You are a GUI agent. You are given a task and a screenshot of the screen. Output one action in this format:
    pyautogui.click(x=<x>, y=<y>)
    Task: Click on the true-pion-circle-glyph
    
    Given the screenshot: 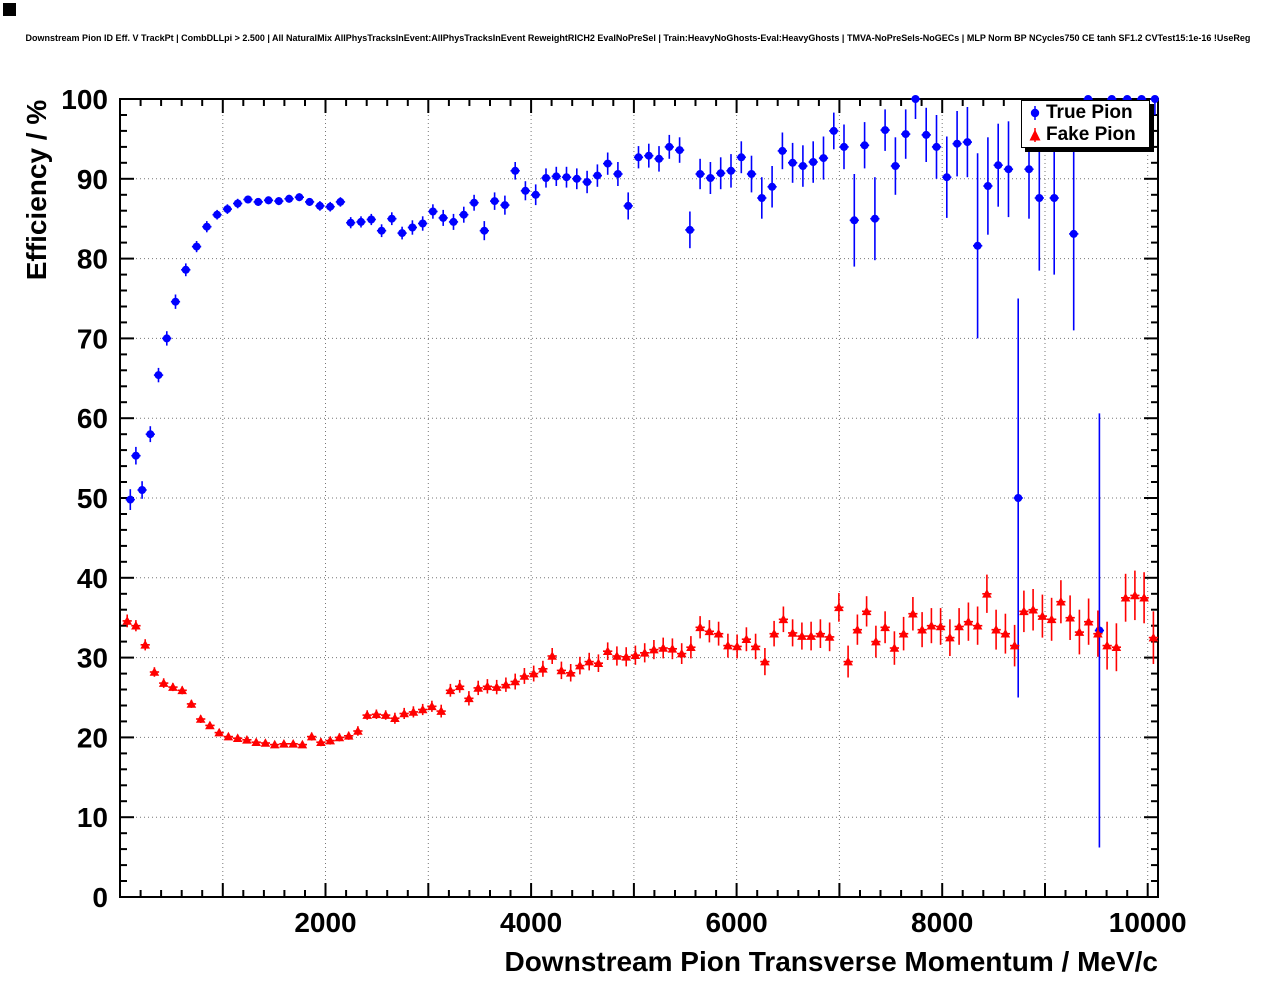 What is the action you would take?
    pyautogui.click(x=1035, y=113)
    